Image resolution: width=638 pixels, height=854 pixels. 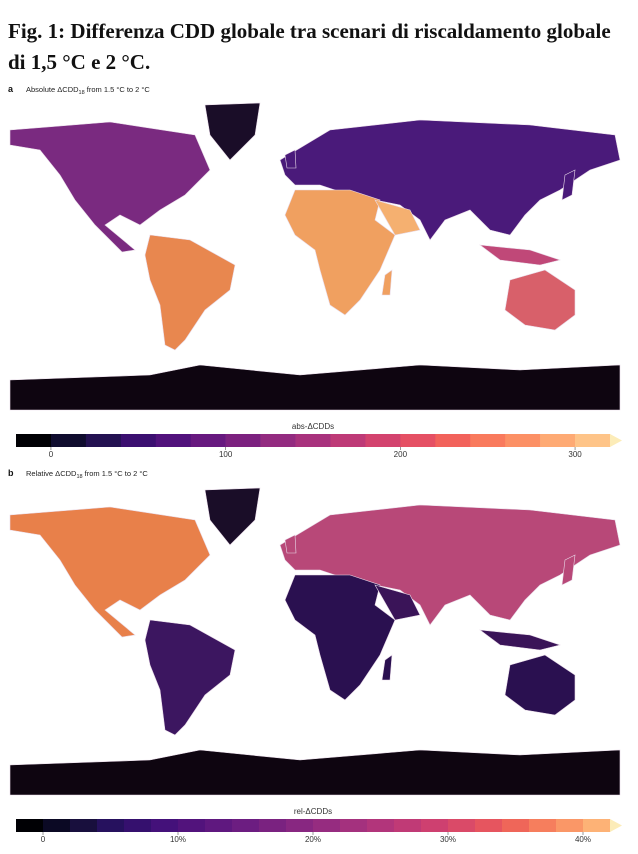 I want to click on colorbar-tick-label: 20%, so click(x=313, y=839).